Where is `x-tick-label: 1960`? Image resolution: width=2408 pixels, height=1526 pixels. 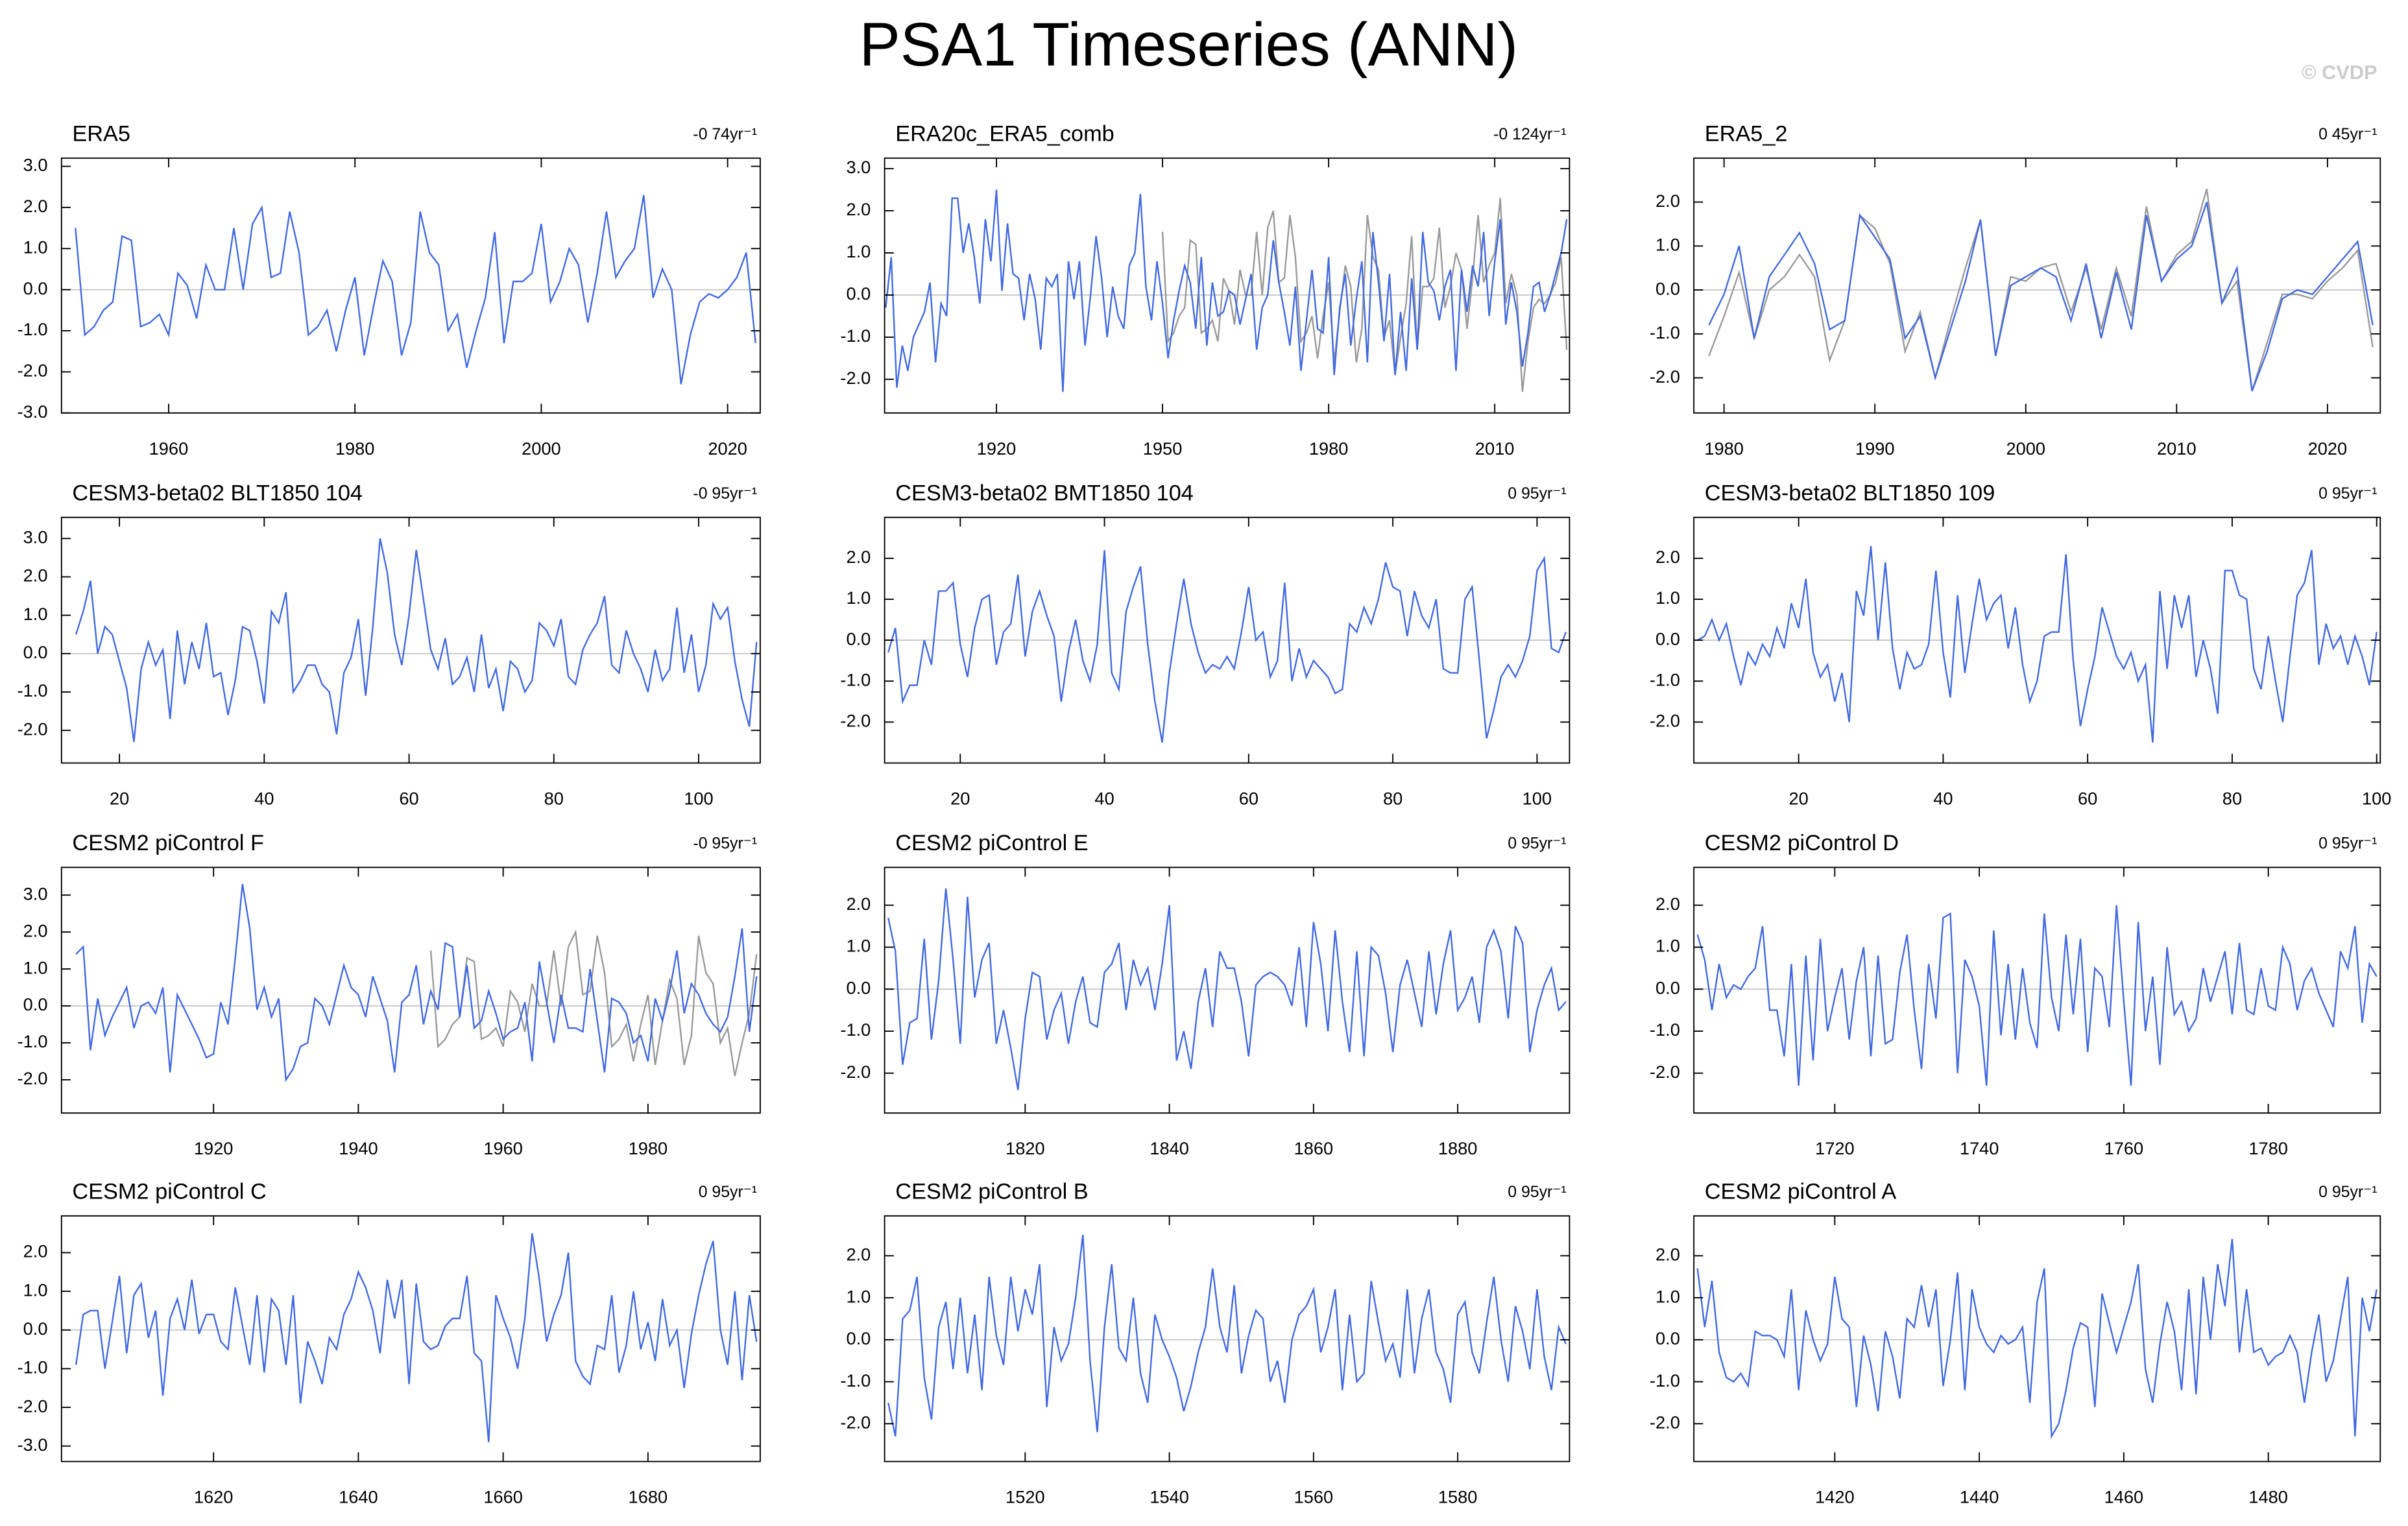 x-tick-label: 1960 is located at coordinates (169, 448).